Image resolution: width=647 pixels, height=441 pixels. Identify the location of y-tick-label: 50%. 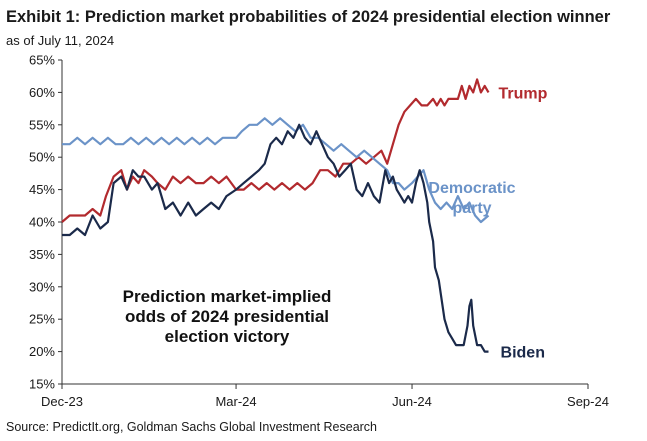
(42, 157).